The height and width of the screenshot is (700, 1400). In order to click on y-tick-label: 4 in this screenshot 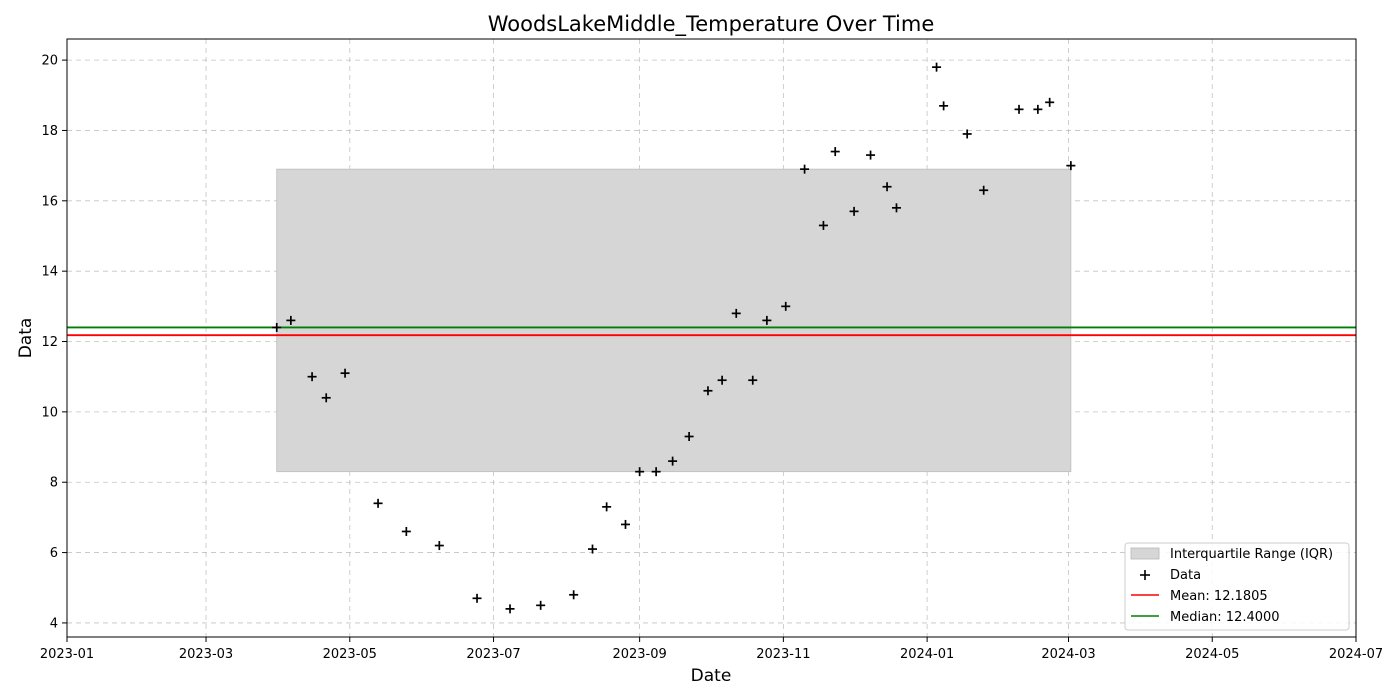, I will do `click(54, 623)`.